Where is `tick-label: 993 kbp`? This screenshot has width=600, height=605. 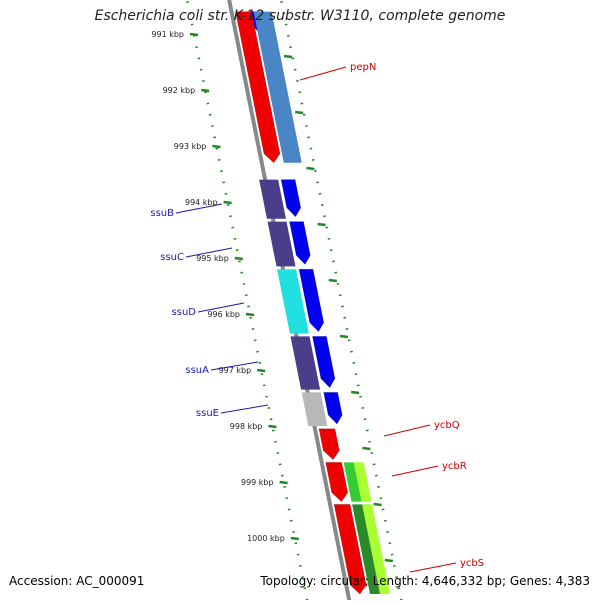
tick-label: 993 kbp is located at coordinates (190, 146).